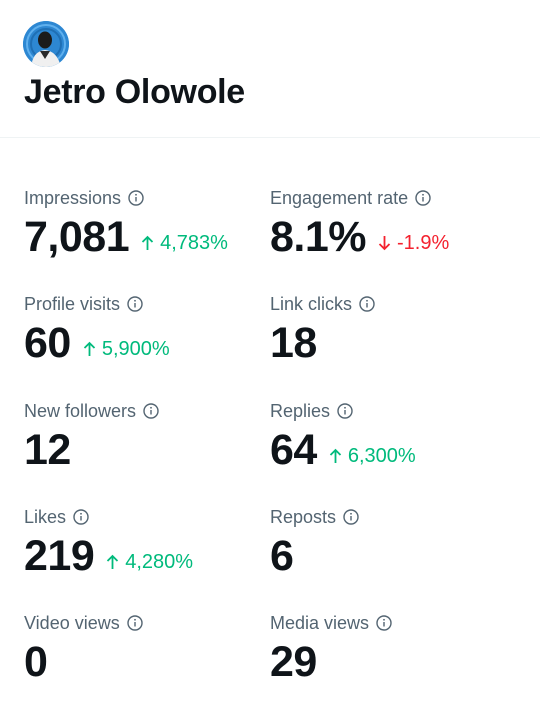 The height and width of the screenshot is (711, 540). I want to click on metric-label: Video views, so click(72, 623).